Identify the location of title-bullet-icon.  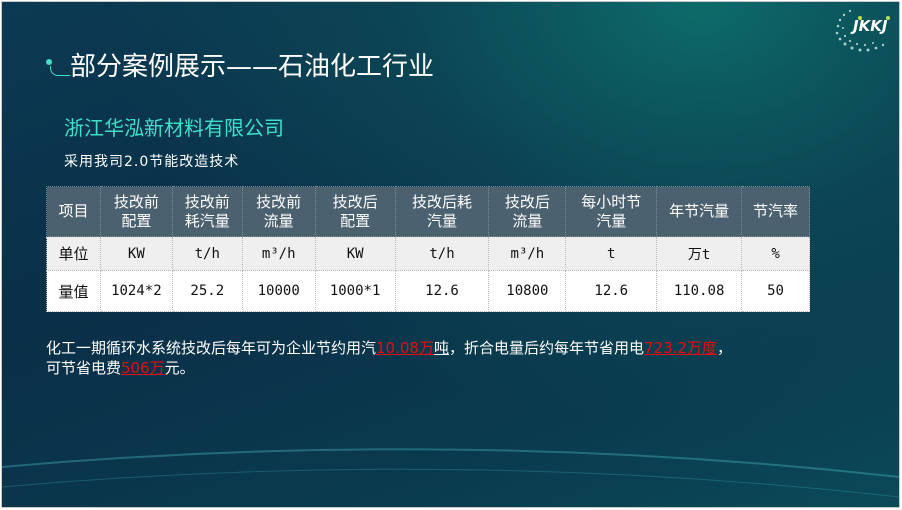
(49, 62).